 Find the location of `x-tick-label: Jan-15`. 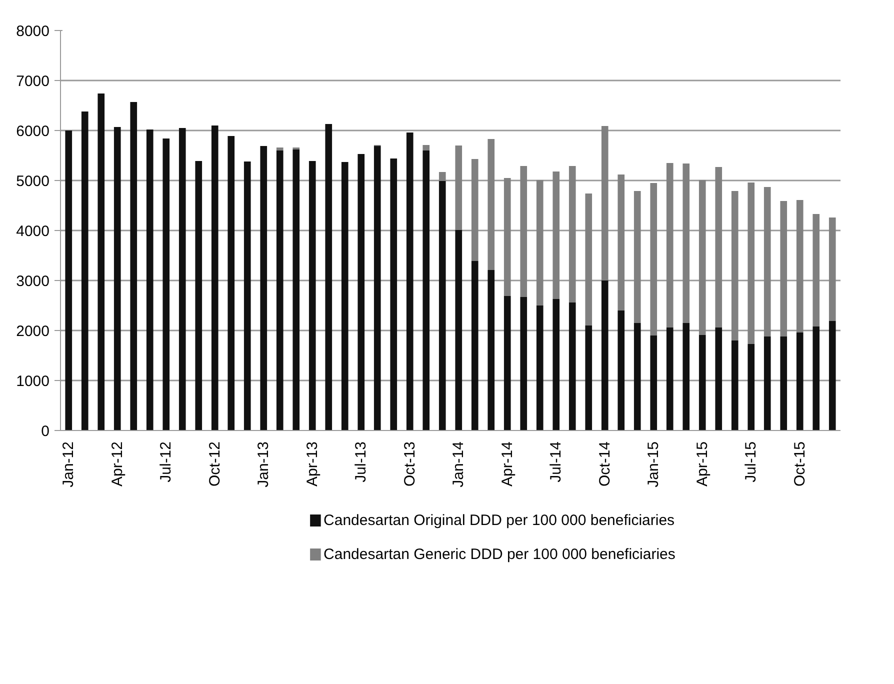

x-tick-label: Jan-15 is located at coordinates (653, 464).